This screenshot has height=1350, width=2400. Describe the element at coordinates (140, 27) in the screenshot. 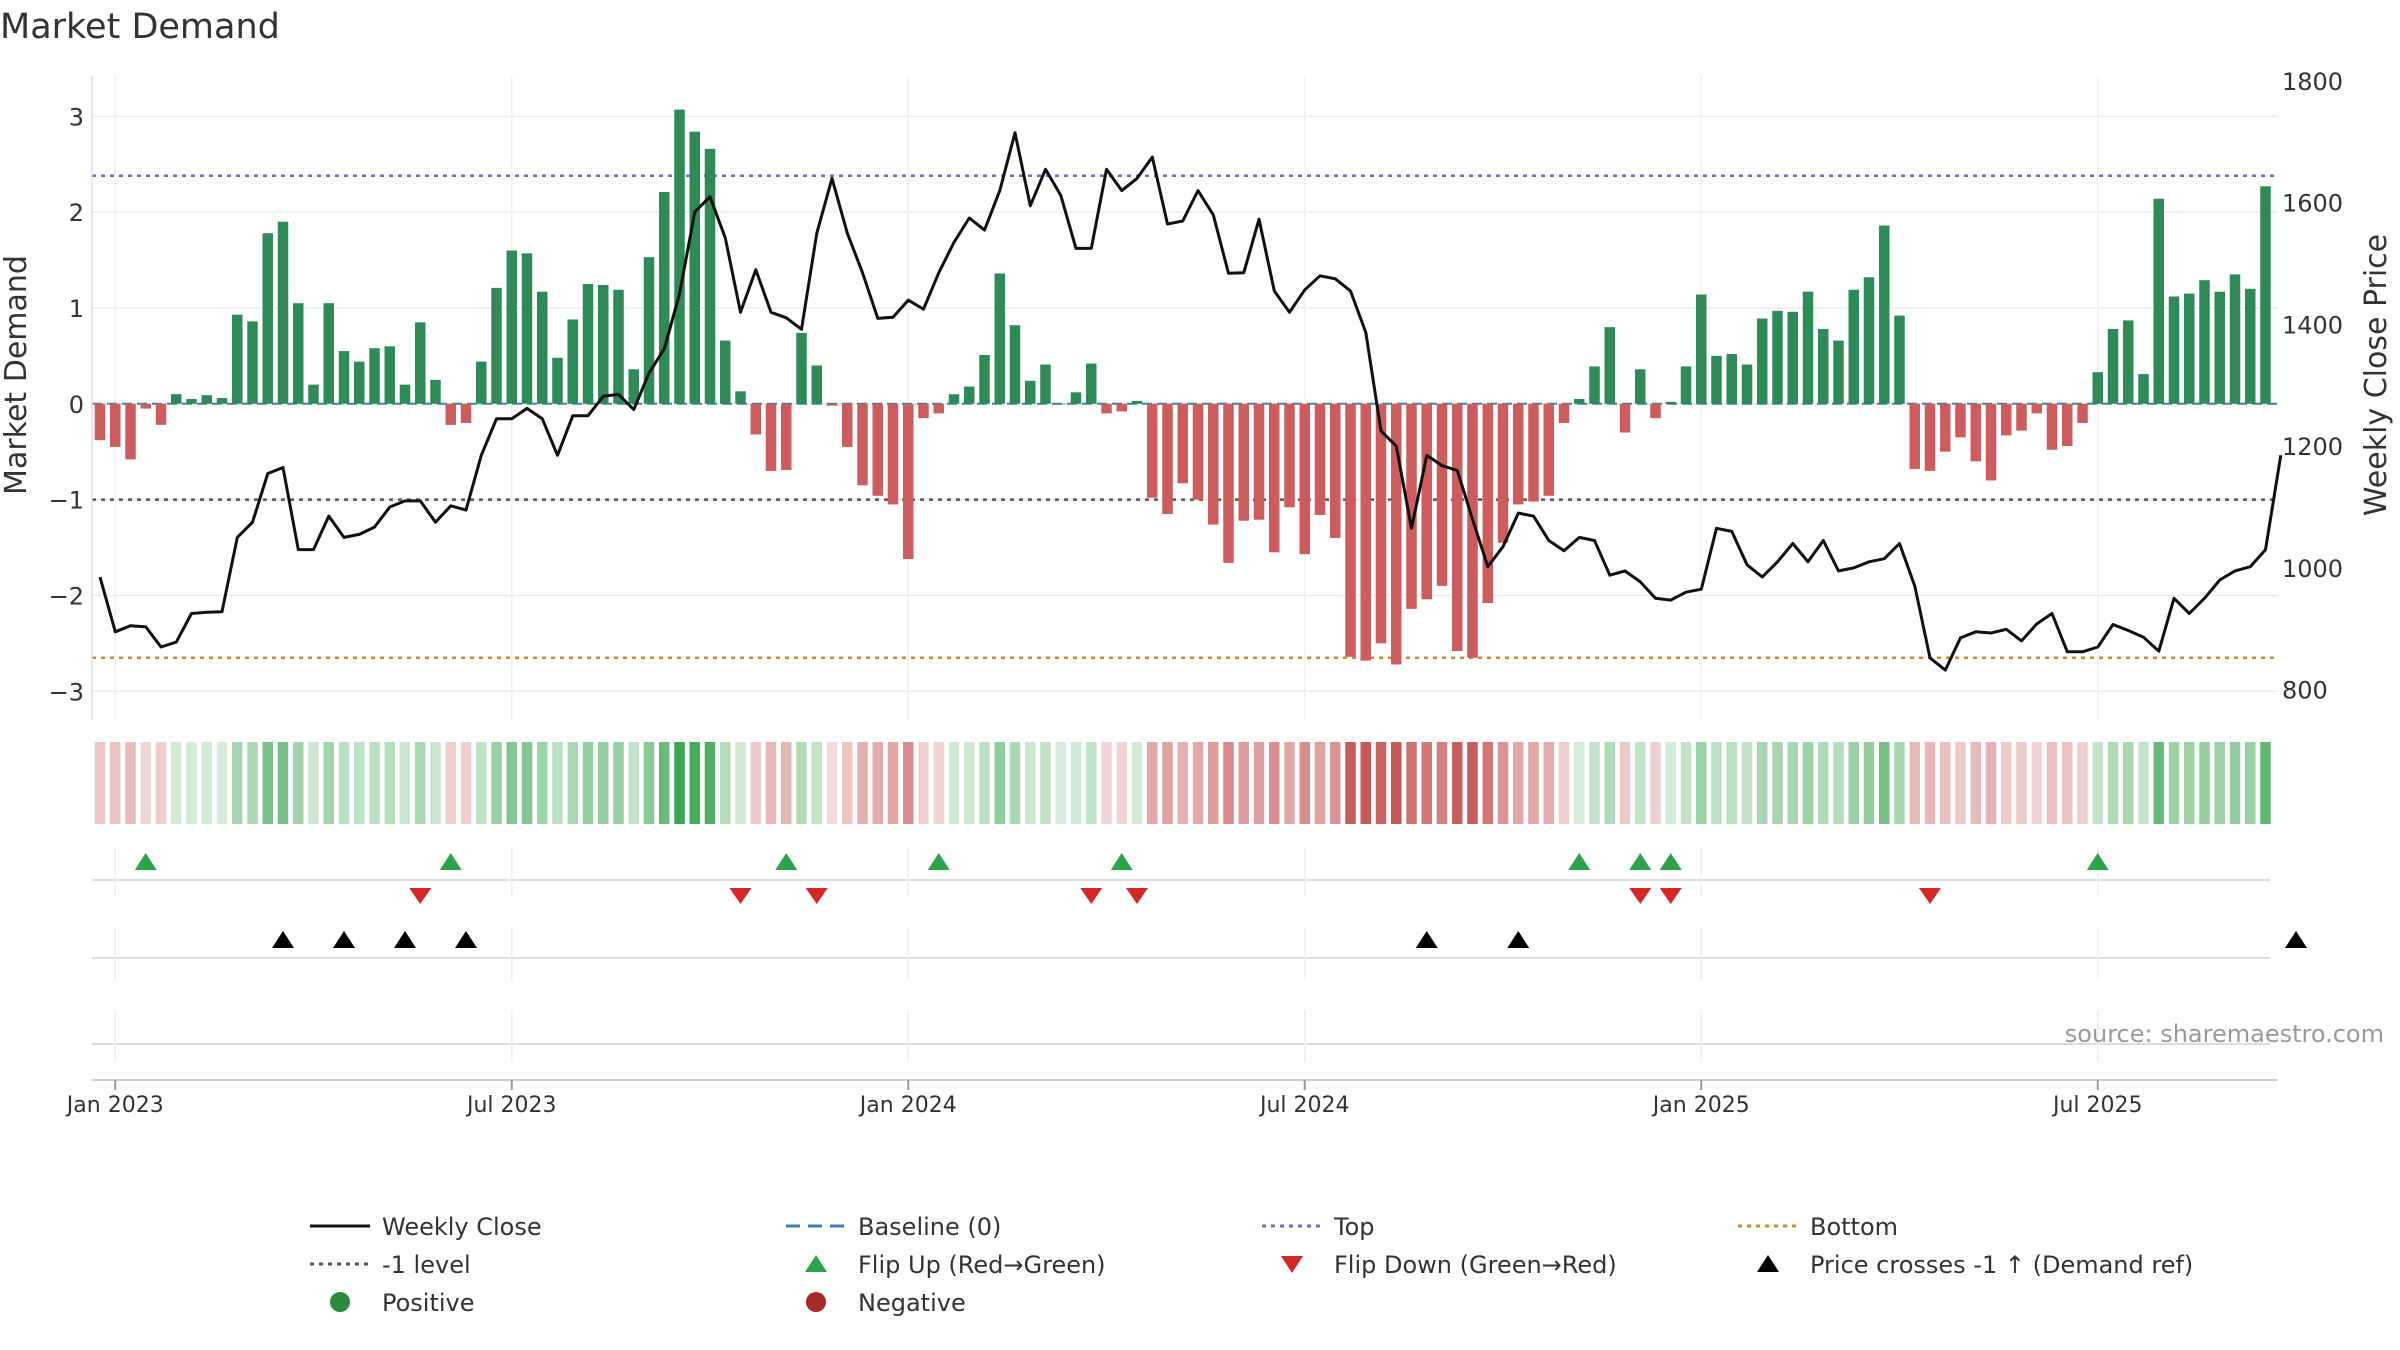

I see `chart-title: Market Demand` at that location.